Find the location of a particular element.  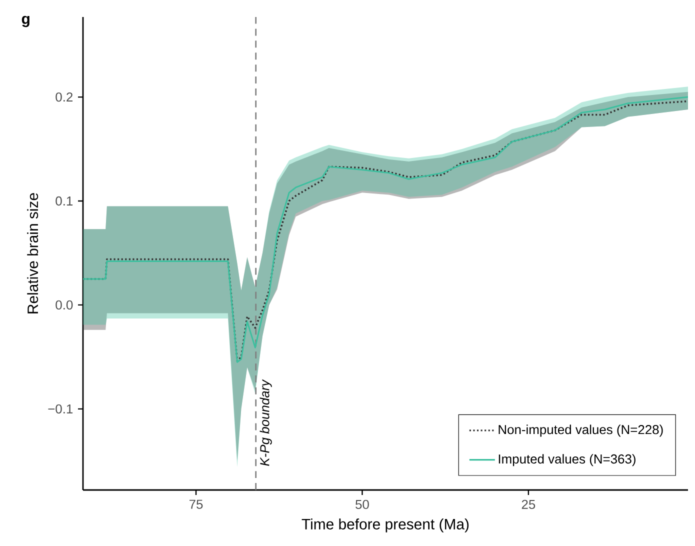

legend-label: Imputed values (N=363) is located at coordinates (567, 460).